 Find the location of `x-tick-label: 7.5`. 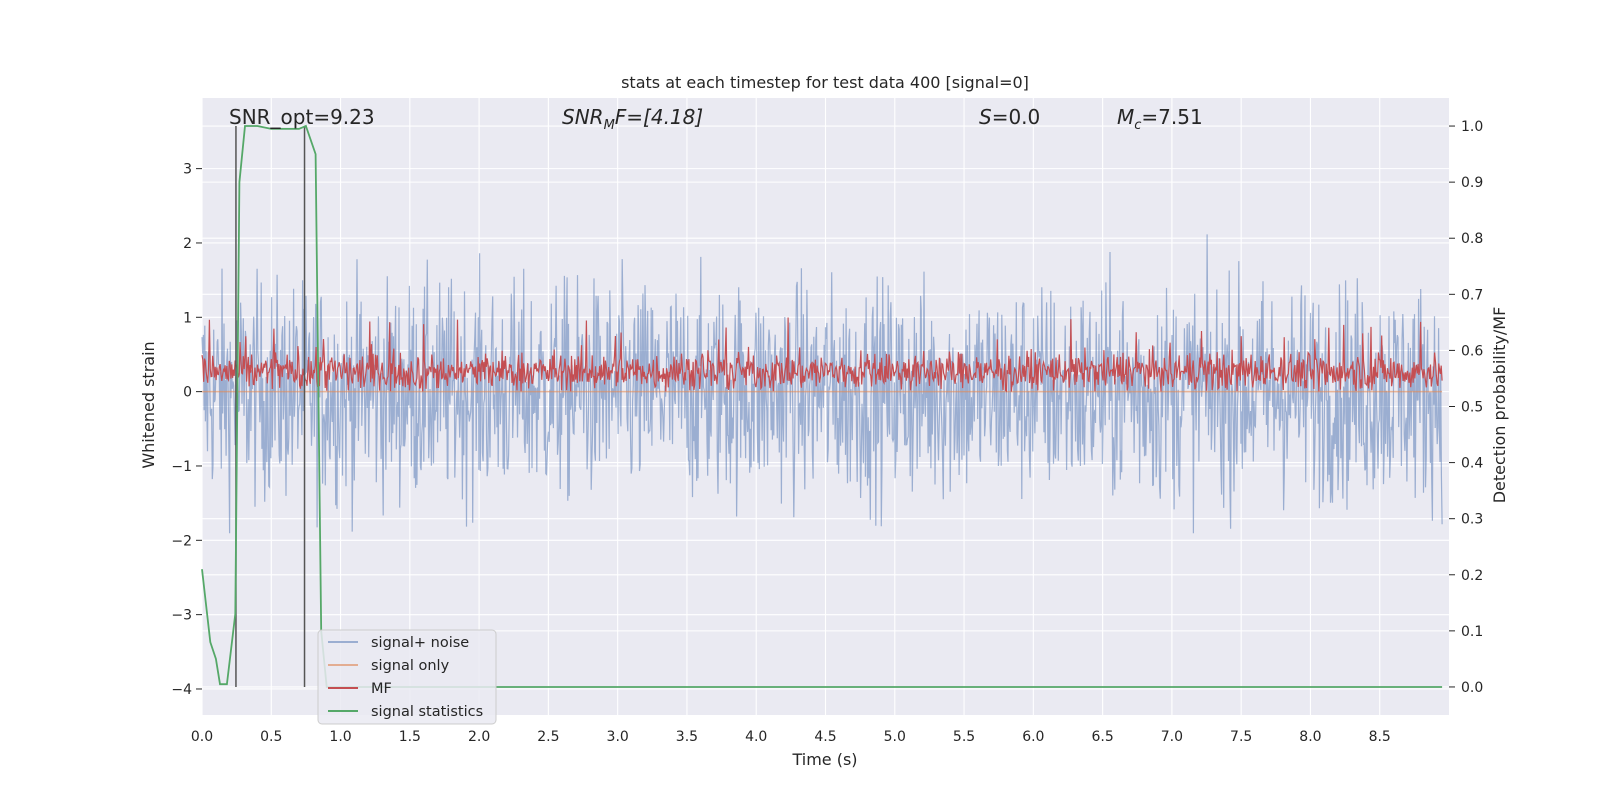

x-tick-label: 7.5 is located at coordinates (1241, 737).